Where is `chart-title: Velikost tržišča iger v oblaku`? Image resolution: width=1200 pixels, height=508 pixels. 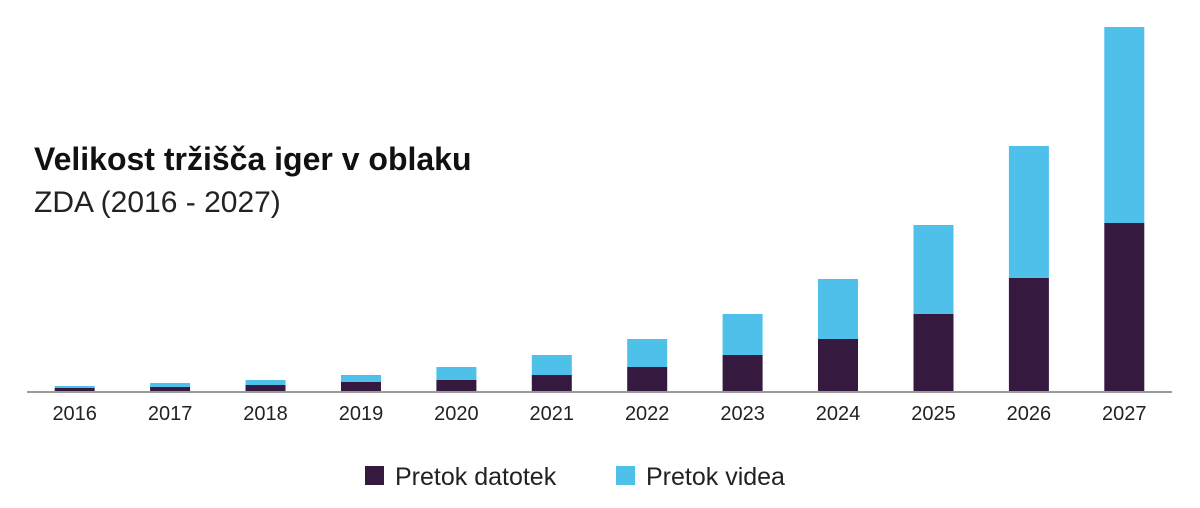 chart-title: Velikost tržišča iger v oblaku is located at coordinates (253, 159).